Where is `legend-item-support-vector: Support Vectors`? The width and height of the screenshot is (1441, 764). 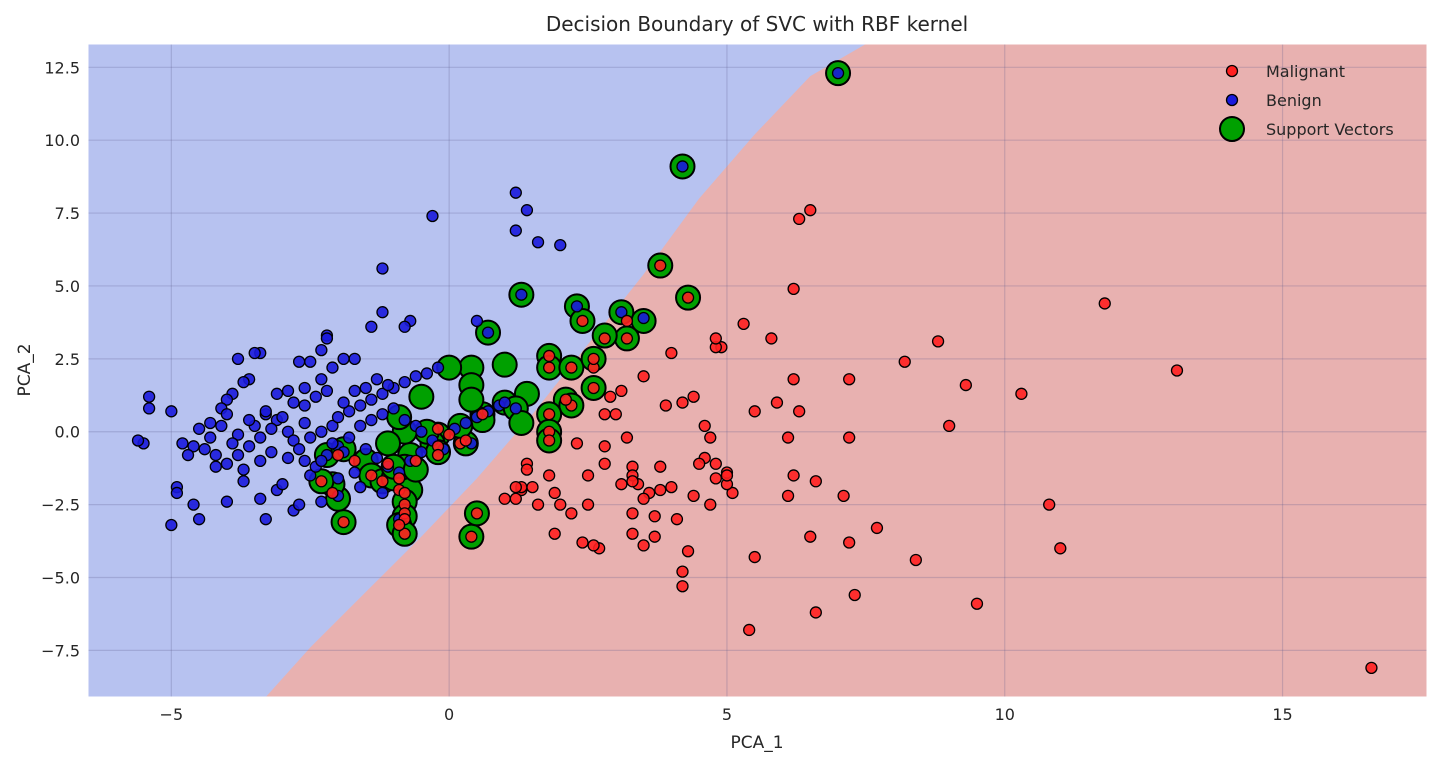
legend-item-support-vector: Support Vectors is located at coordinates (1306, 129).